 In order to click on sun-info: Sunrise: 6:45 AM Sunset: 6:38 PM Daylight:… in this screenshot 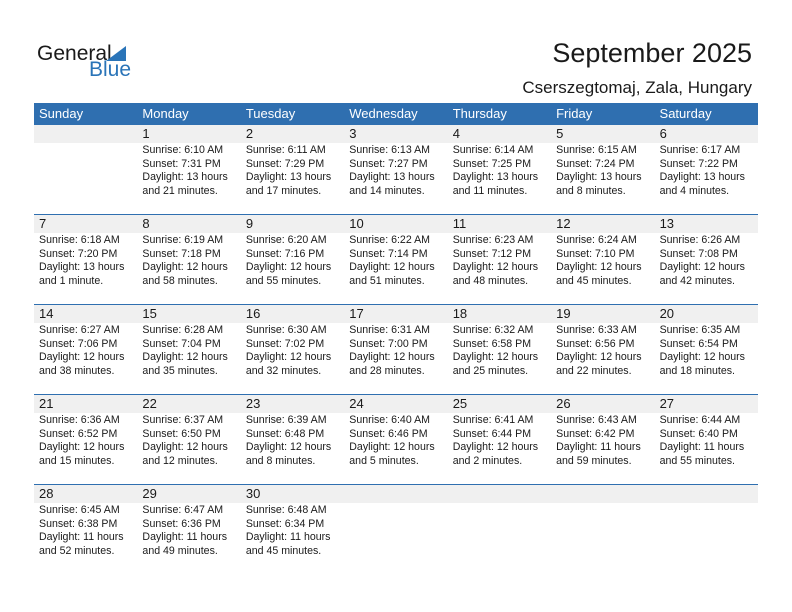, I will do `click(88, 531)`.